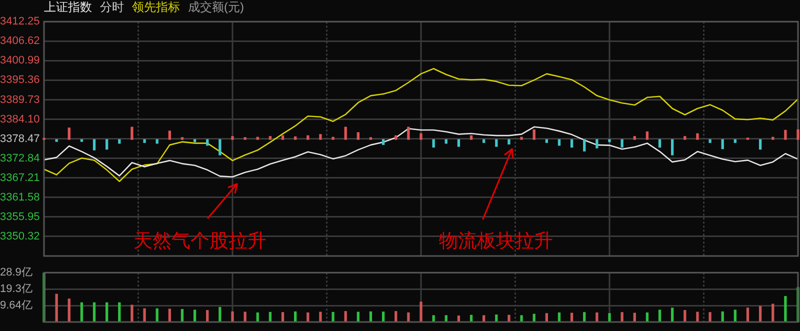 The image size is (800, 331). Describe the element at coordinates (16, 272) in the screenshot. I see `y-tick-label: 28.9亿` at that location.